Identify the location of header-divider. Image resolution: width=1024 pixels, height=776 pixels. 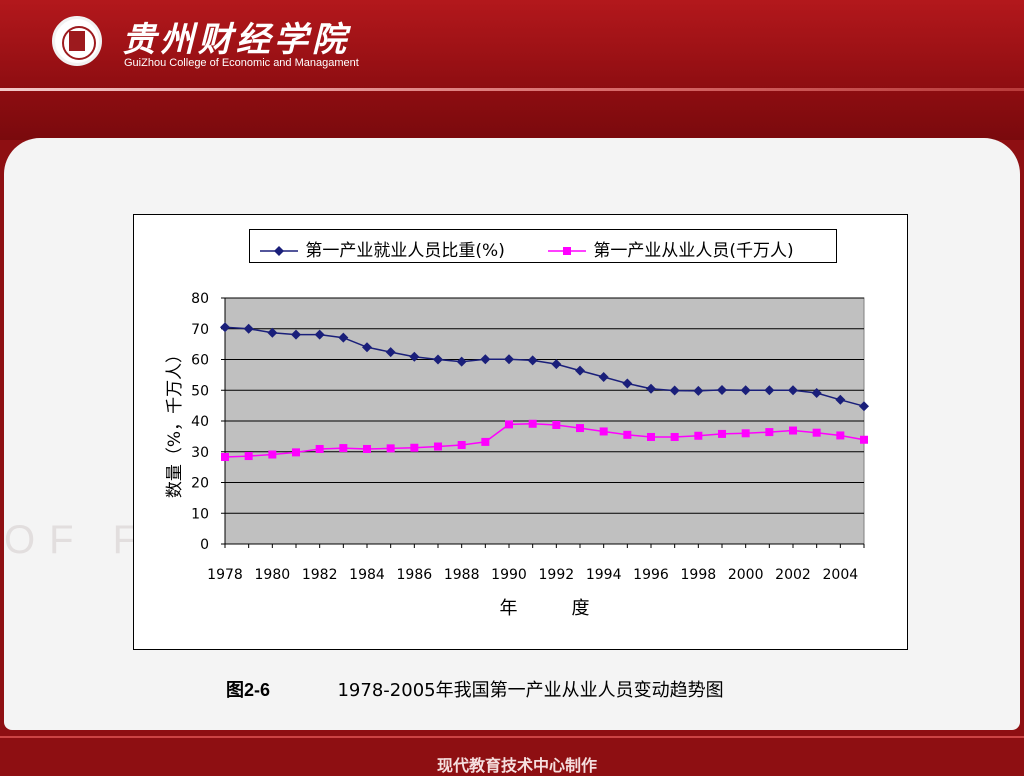
(512, 89).